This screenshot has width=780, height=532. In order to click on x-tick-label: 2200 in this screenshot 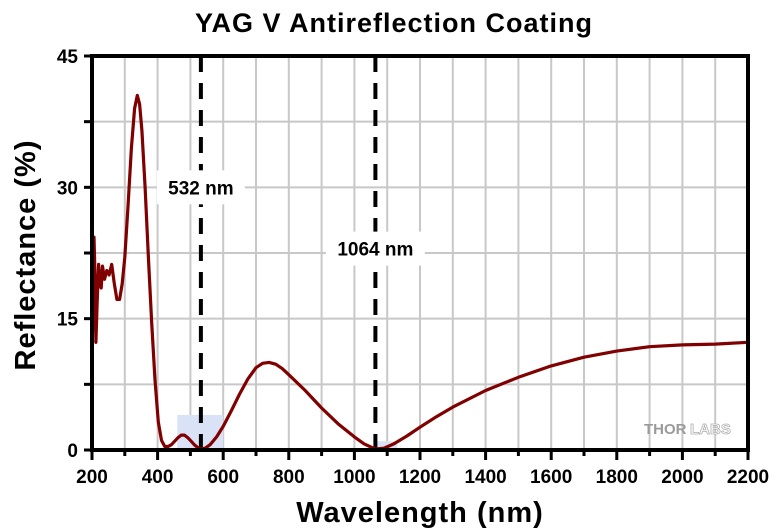, I will do `click(748, 477)`.